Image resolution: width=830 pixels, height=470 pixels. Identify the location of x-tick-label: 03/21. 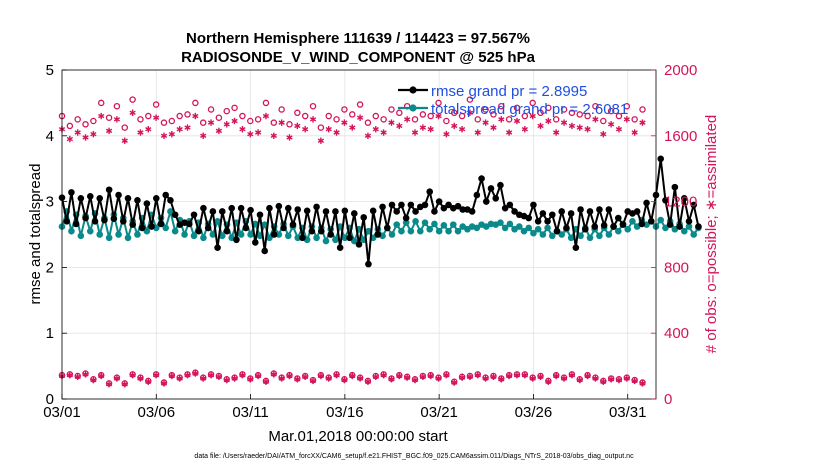
(439, 412).